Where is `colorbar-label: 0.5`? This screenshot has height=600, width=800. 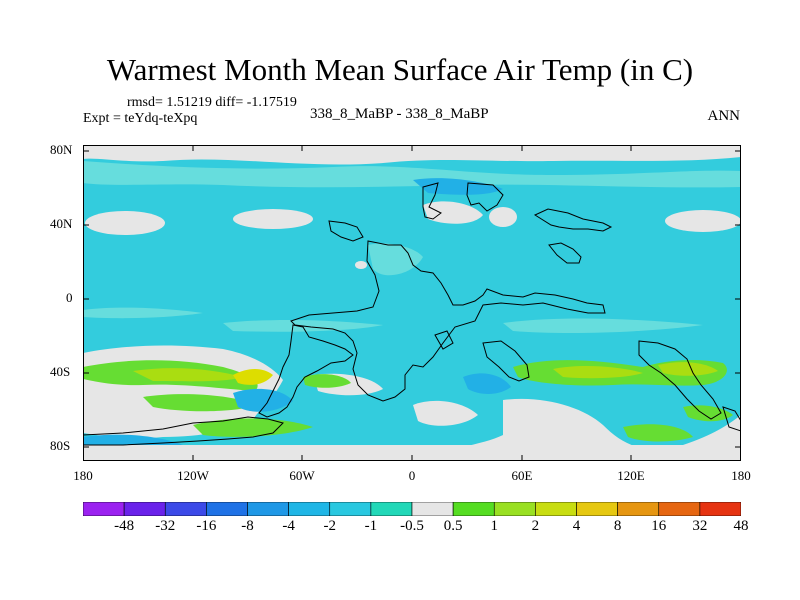 colorbar-label: 0.5 is located at coordinates (453, 526).